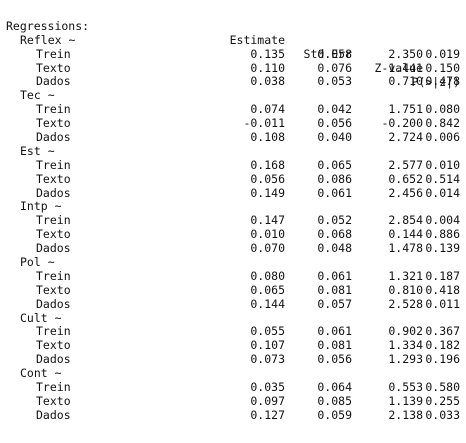 This screenshot has height=443, width=466. Describe the element at coordinates (233, 179) in the screenshot. I see `table-row: Texto 0.056 0.086 0.652 0.514` at that location.